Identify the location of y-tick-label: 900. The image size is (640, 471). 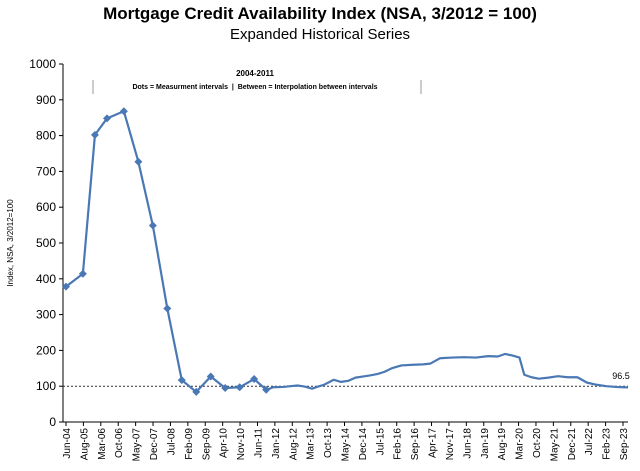
(46, 100).